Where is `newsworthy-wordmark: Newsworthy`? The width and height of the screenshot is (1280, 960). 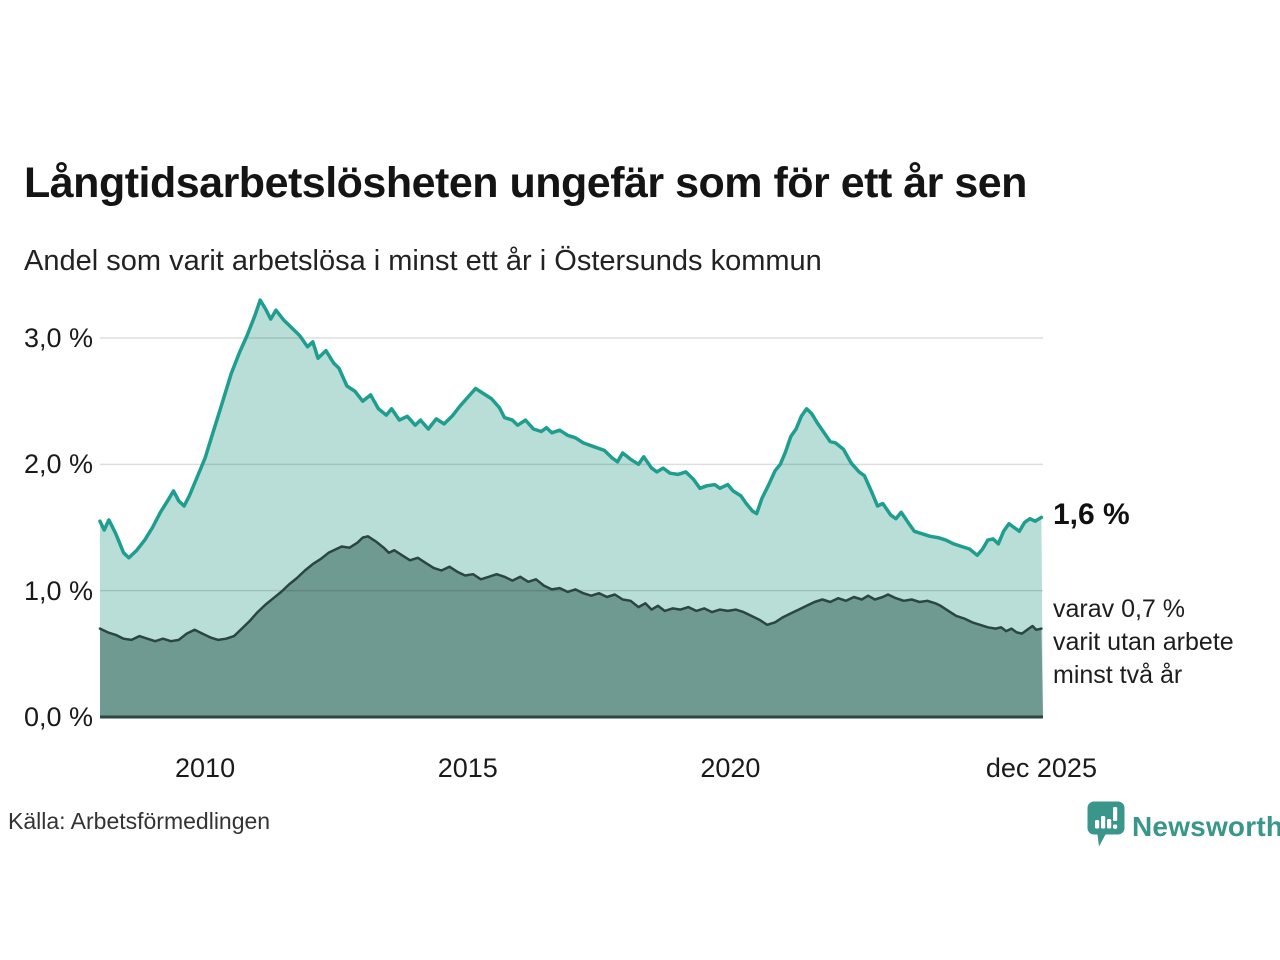
newsworthy-wordmark: Newsworthy is located at coordinates (1206, 826).